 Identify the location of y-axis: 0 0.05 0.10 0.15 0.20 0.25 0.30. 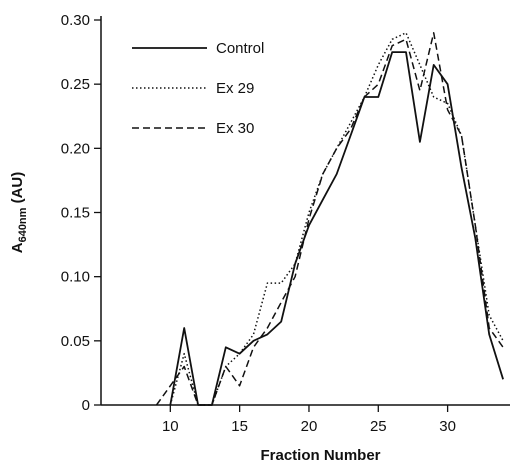
(81, 213).